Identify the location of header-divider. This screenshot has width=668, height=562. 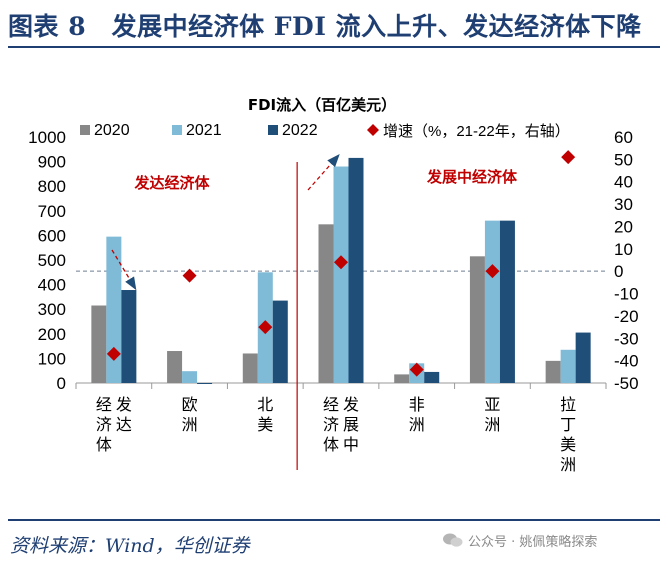
(334, 47).